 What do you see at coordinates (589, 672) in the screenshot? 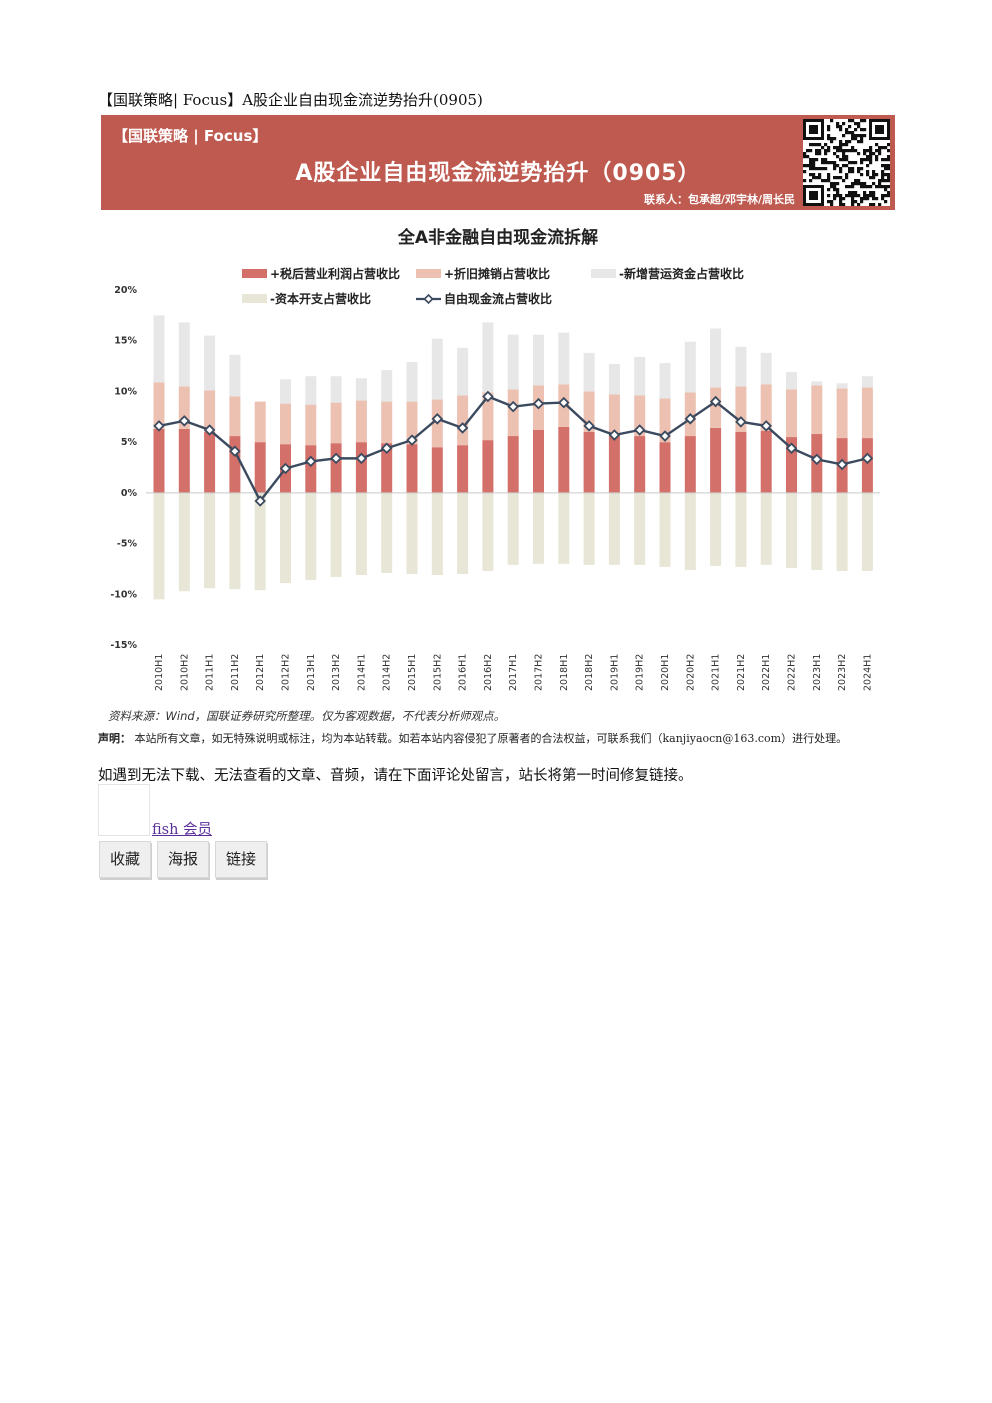
I see `x-tick-label: 2018H2` at bounding box center [589, 672].